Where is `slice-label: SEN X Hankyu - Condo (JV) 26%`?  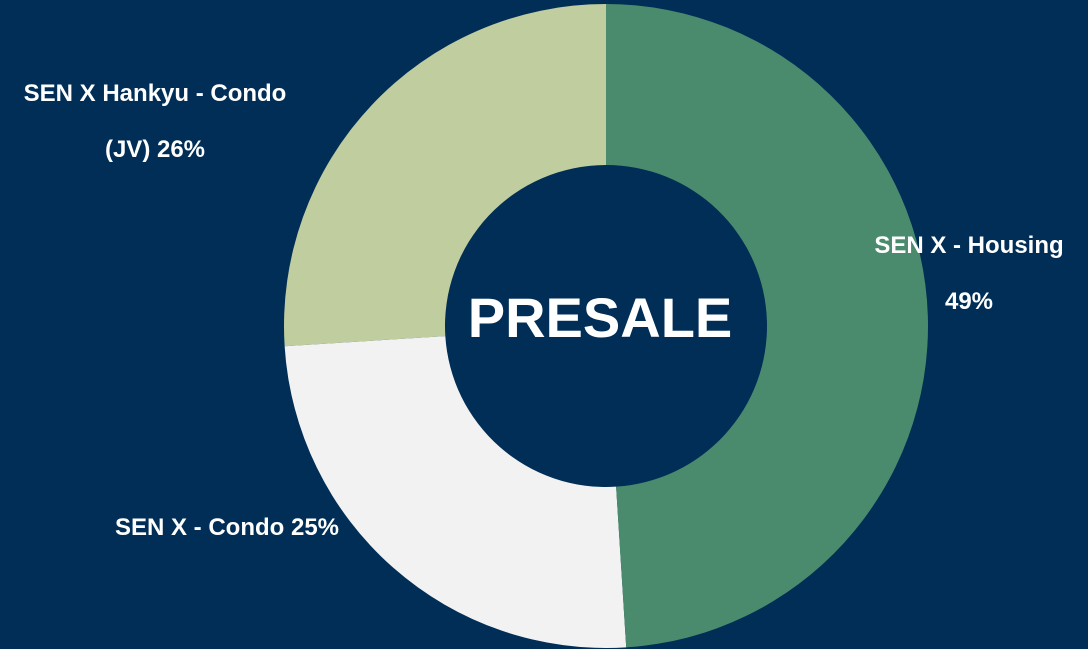
slice-label: SEN X Hankyu - Condo (JV) 26% is located at coordinates (155, 122).